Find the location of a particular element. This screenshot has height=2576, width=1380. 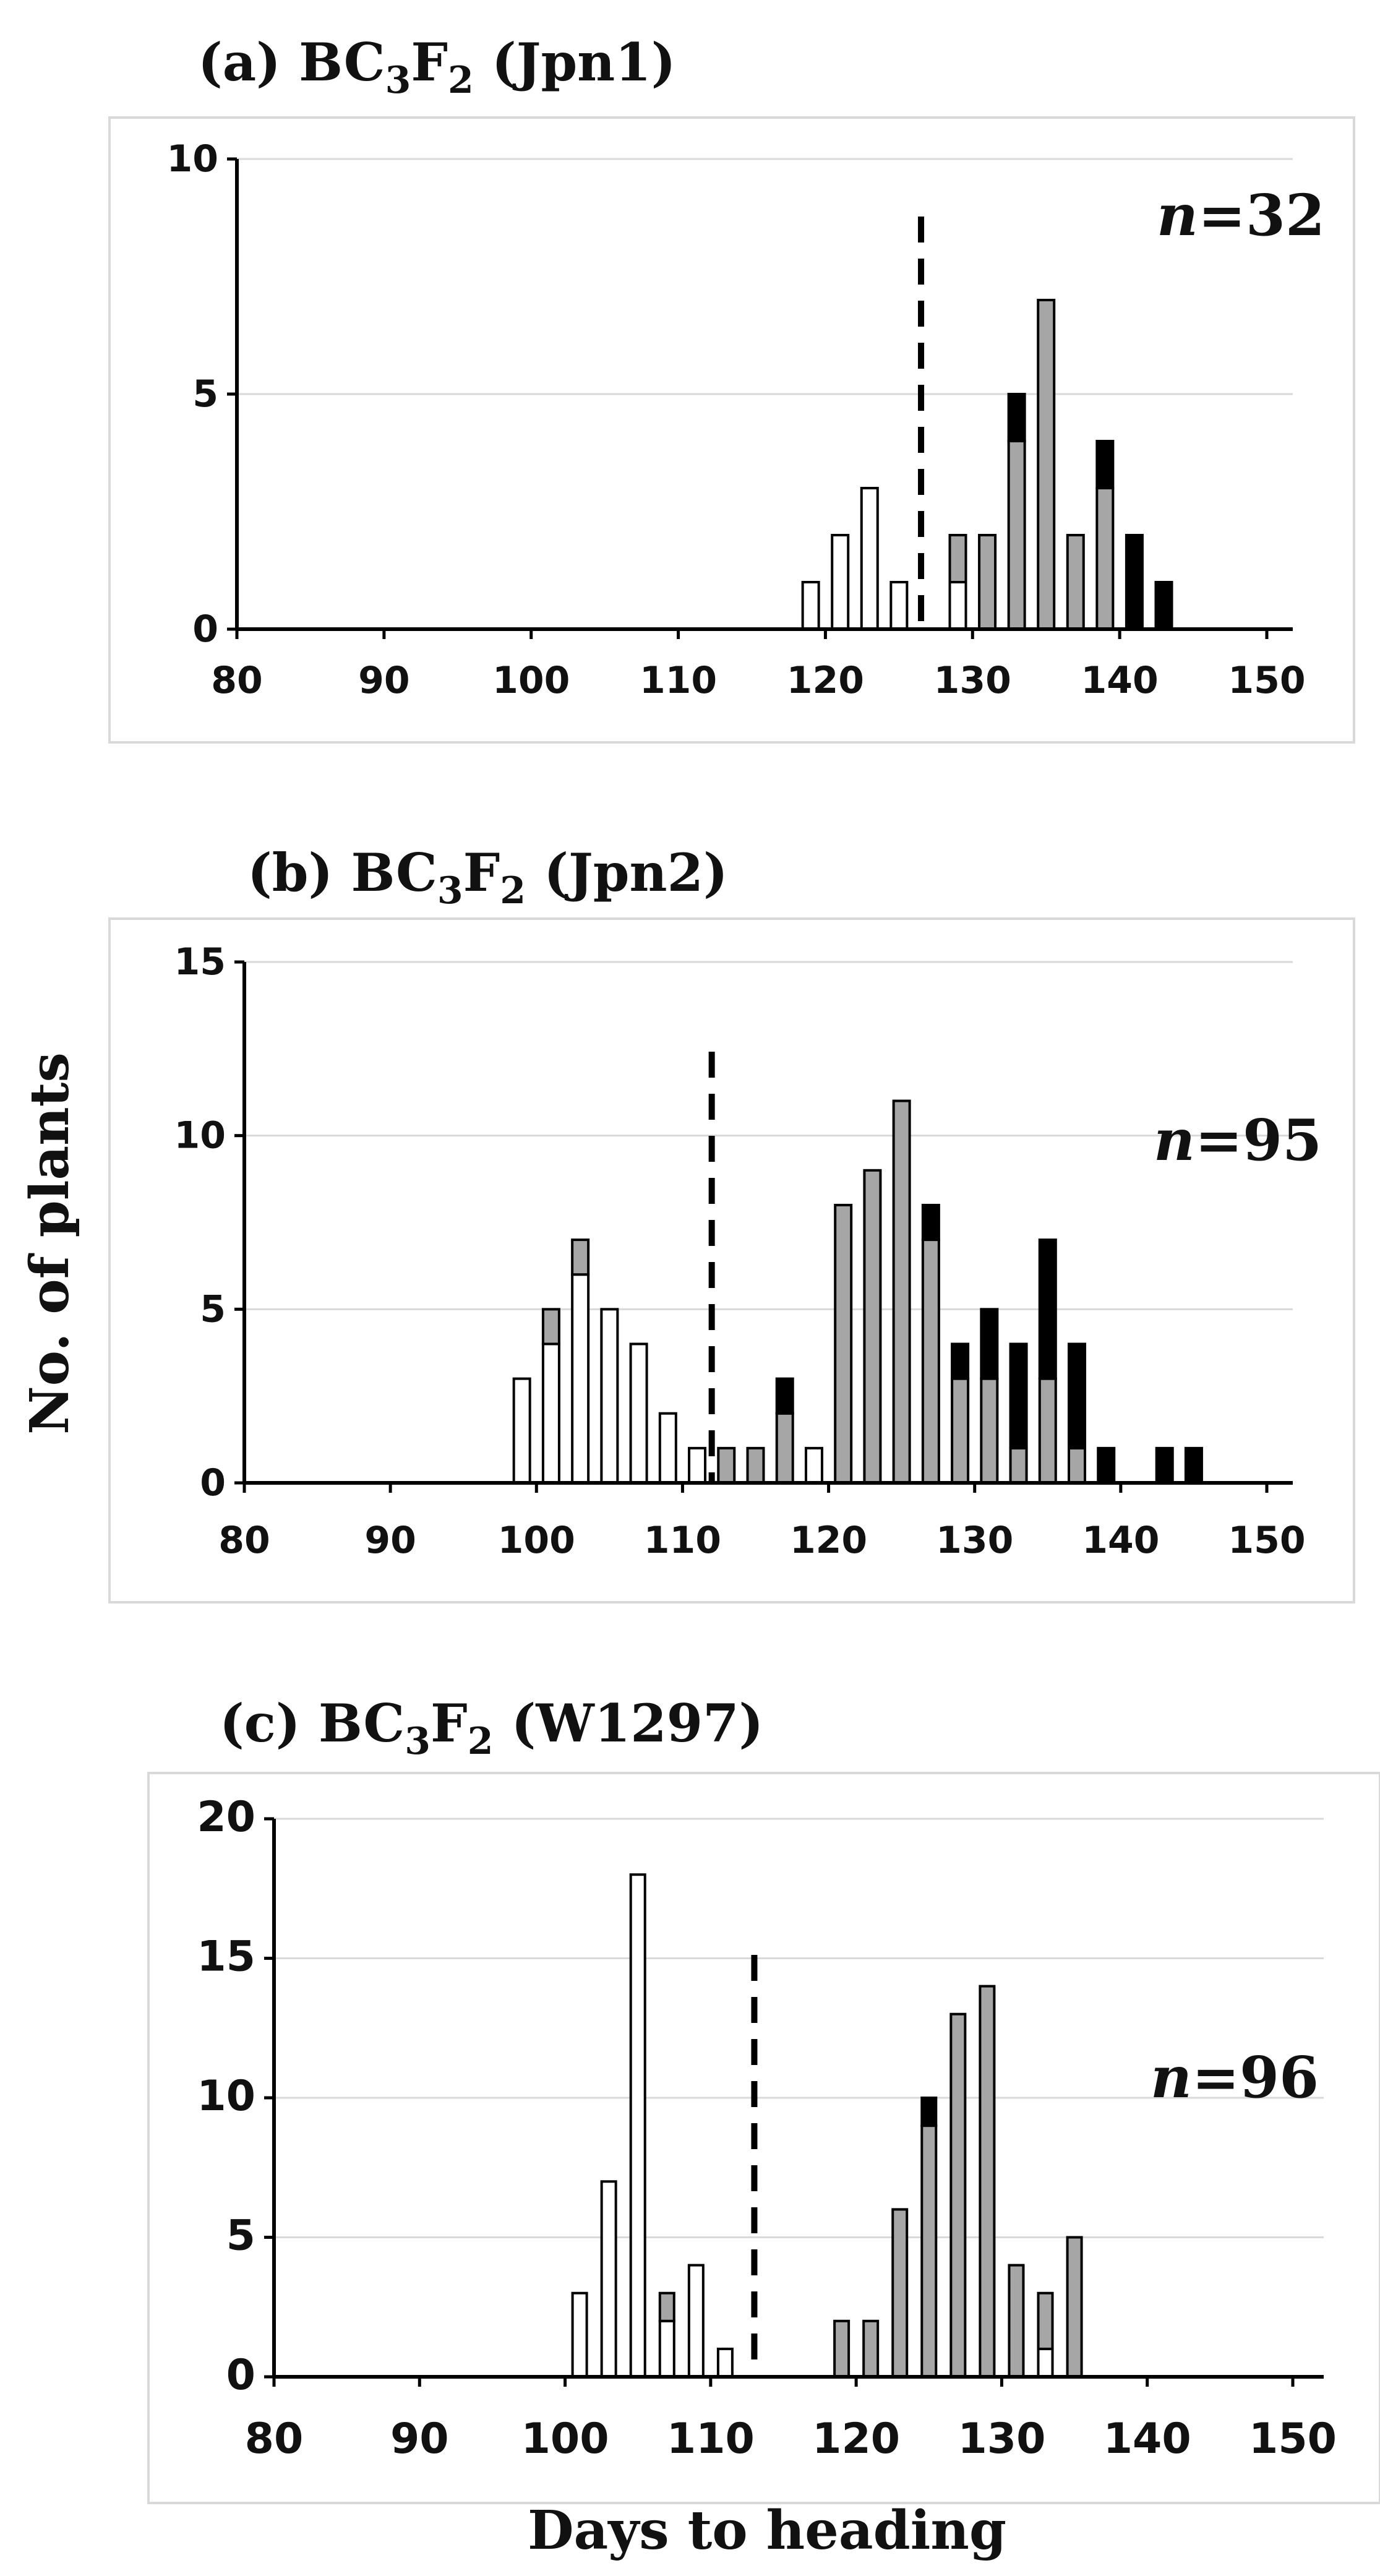

y-axis-label: No. of plants is located at coordinates (50, 1243).